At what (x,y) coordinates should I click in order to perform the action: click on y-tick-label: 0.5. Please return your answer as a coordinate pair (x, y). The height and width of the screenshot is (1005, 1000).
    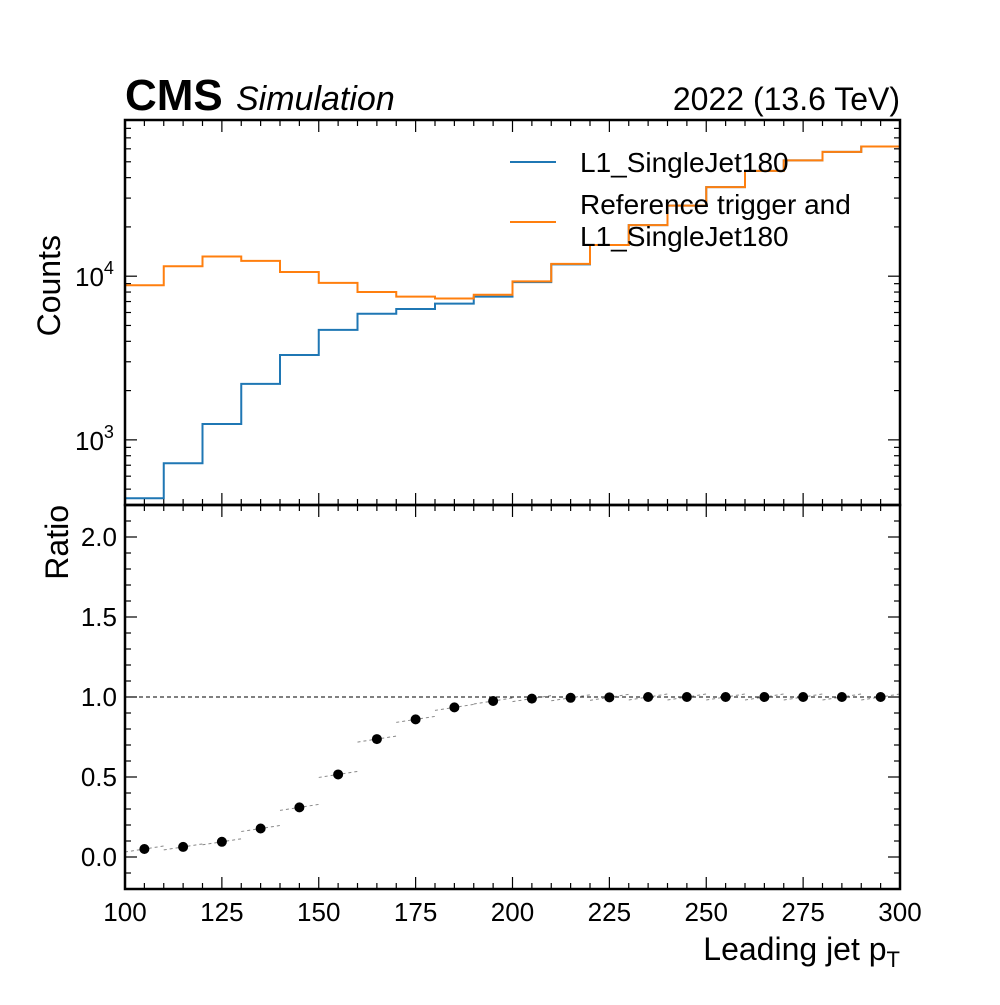
    Looking at the image, I should click on (99, 777).